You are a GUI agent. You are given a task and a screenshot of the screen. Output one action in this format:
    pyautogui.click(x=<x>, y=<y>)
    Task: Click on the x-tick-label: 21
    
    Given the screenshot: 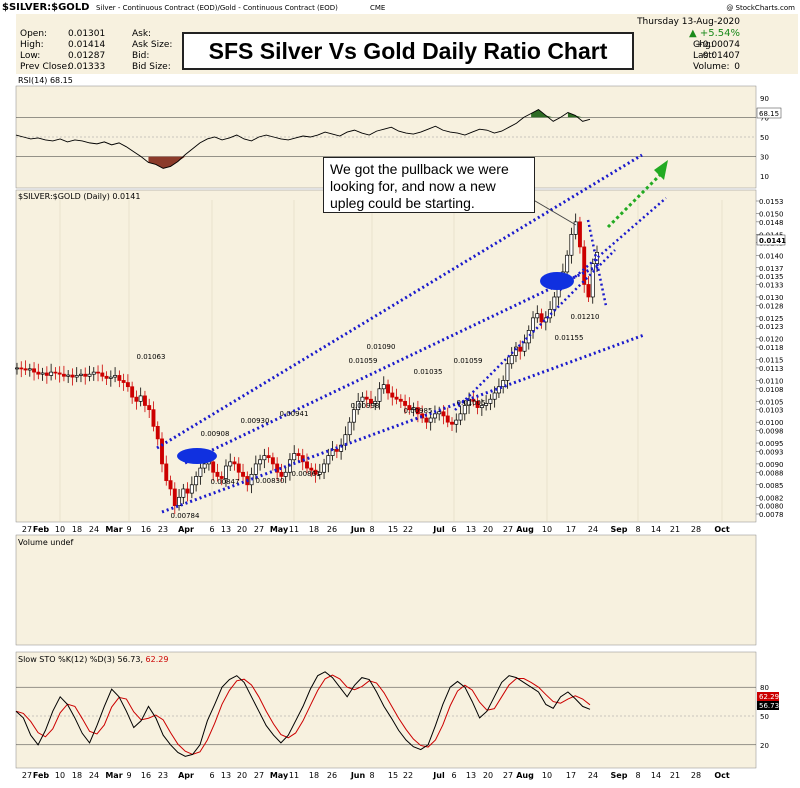 What is the action you would take?
    pyautogui.click(x=675, y=529)
    